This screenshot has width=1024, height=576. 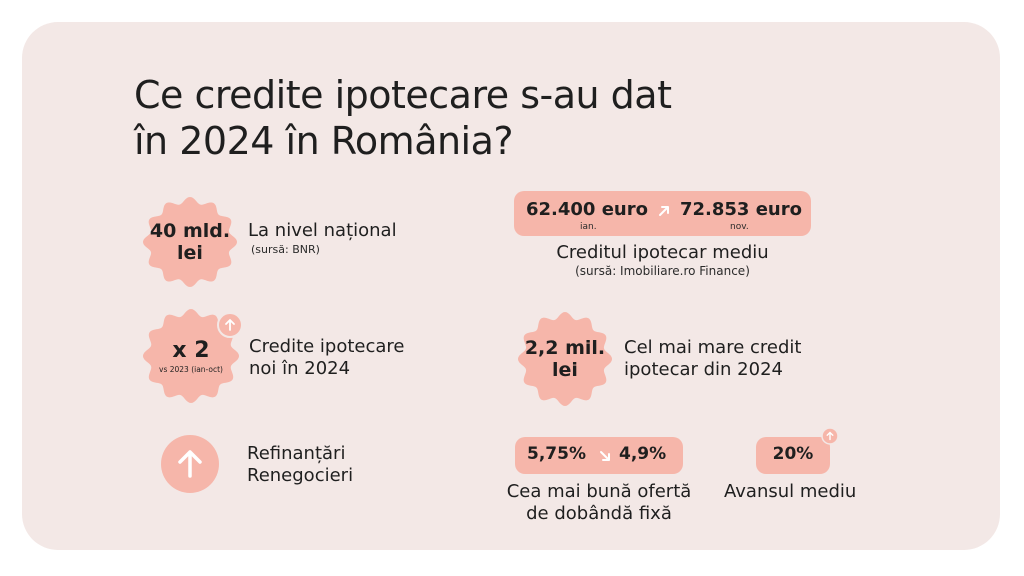 What do you see at coordinates (327, 346) in the screenshot?
I see `new-credits-label-line-1: Credite ipotecare` at bounding box center [327, 346].